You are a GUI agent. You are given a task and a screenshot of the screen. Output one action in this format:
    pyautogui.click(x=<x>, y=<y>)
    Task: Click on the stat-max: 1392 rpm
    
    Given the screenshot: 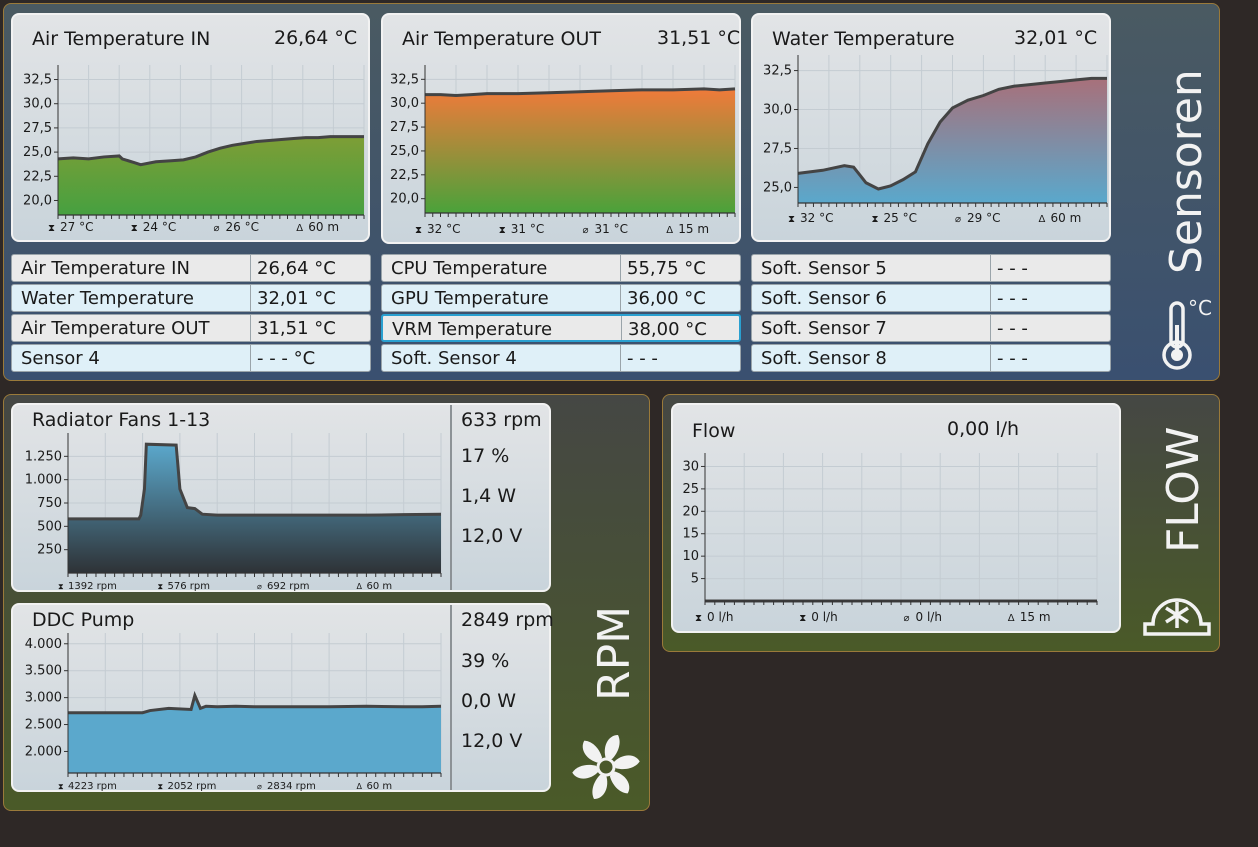 What is the action you would take?
    pyautogui.click(x=92, y=586)
    